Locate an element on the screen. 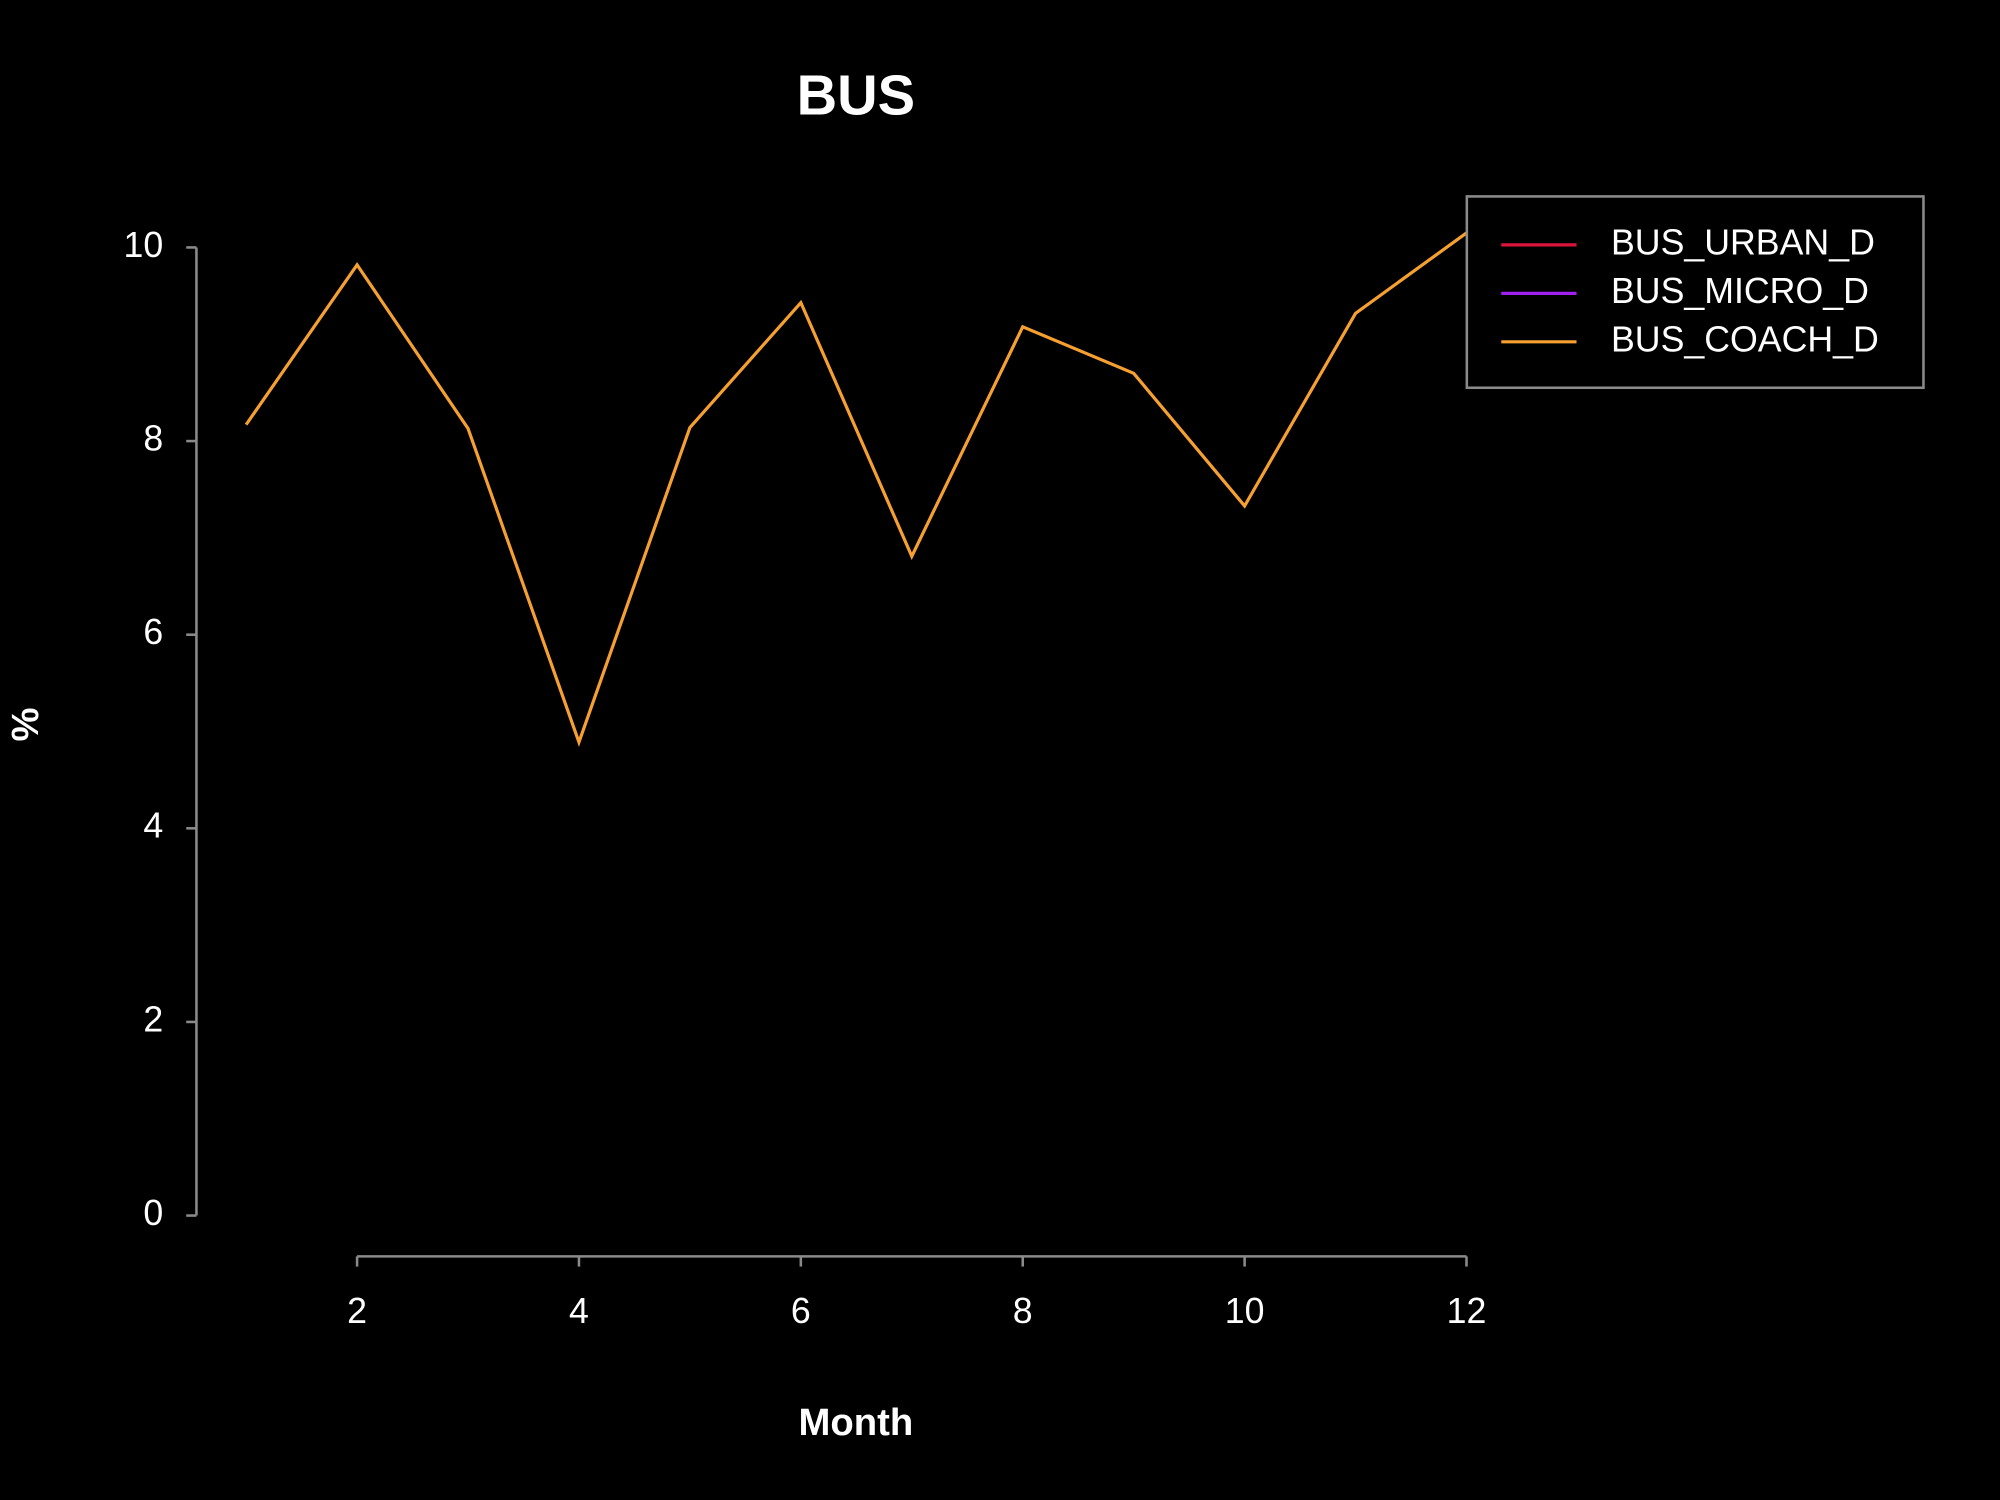  legend-box is located at coordinates (1695, 292).